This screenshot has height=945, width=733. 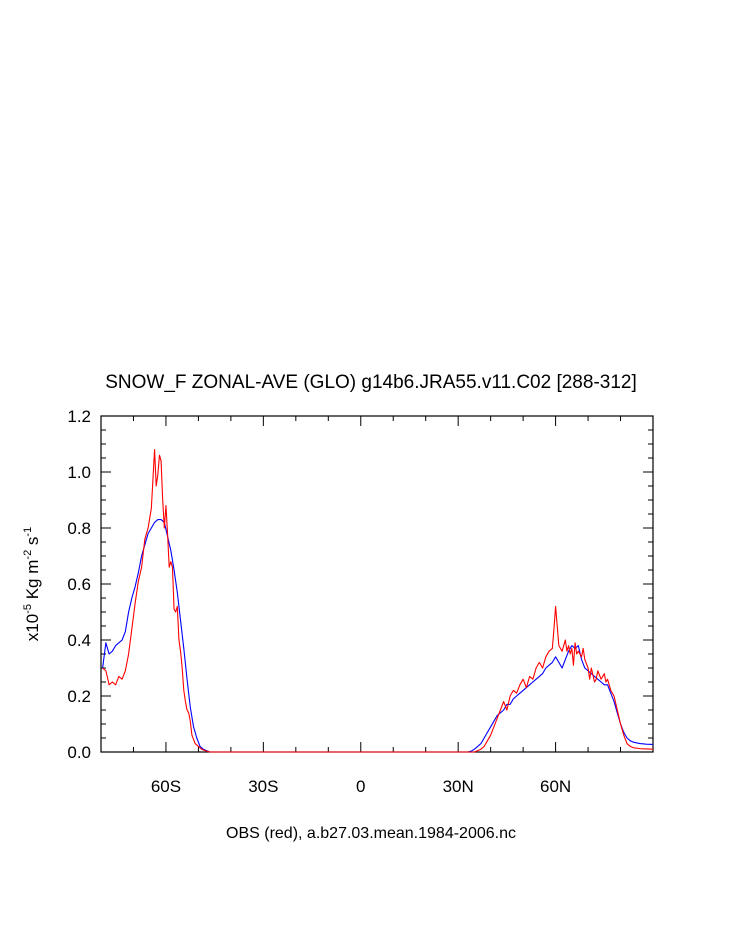 I want to click on y-tick-label: 1.0, so click(x=79, y=472).